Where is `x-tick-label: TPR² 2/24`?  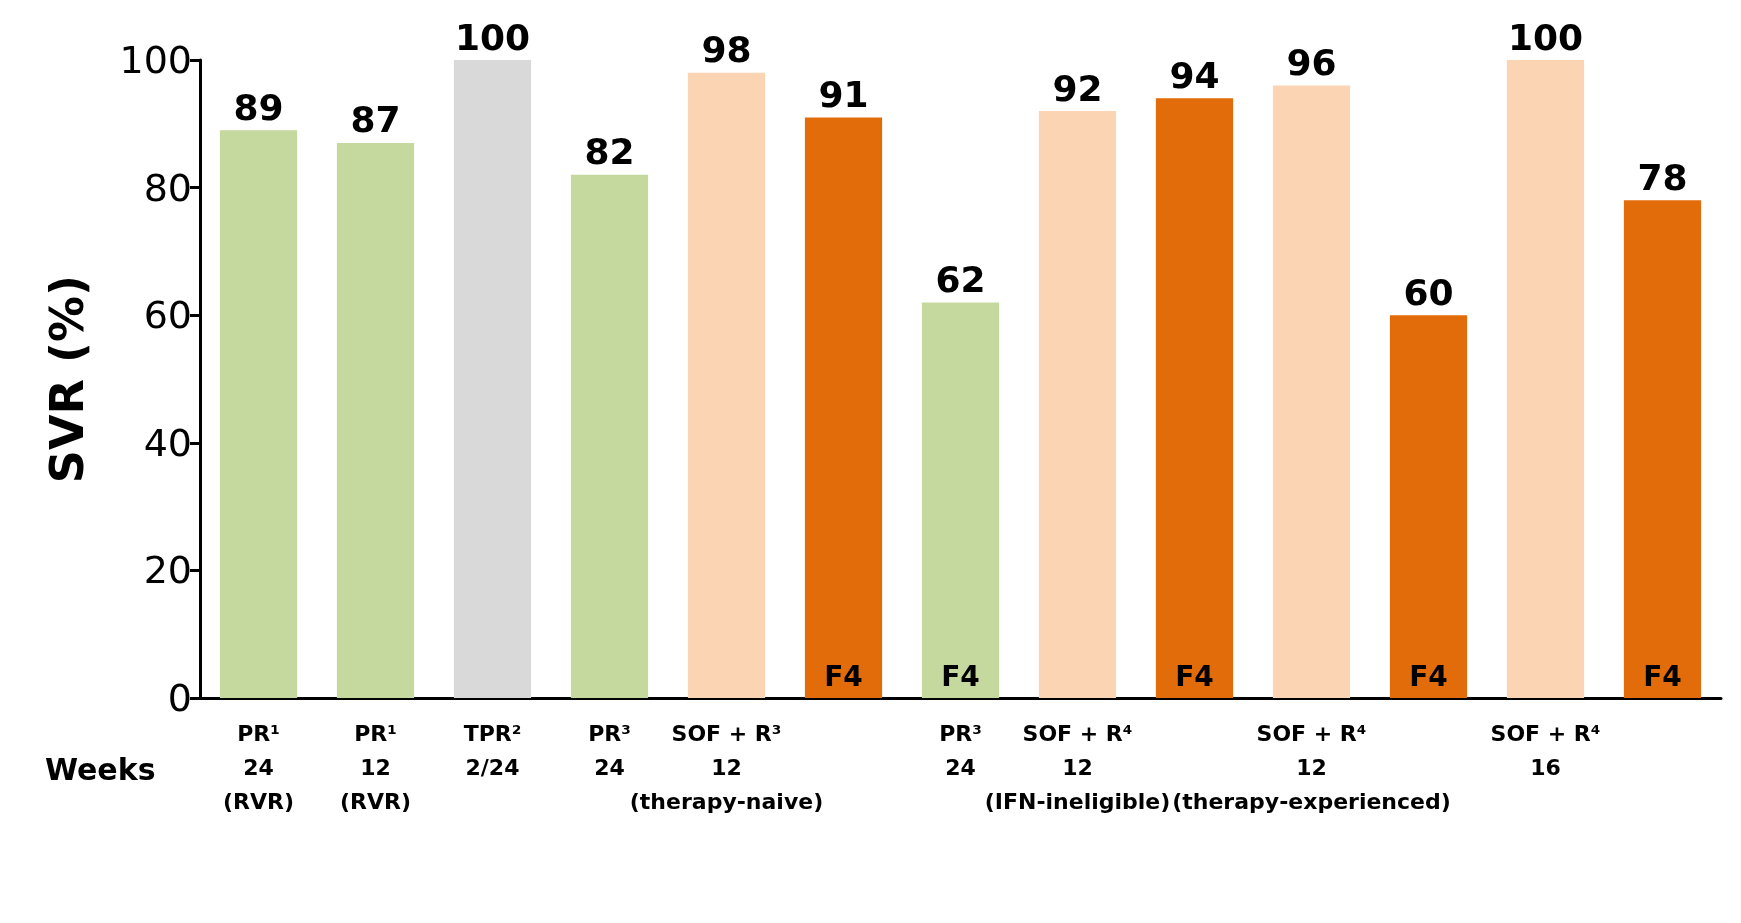 x-tick-label: TPR² 2/24 is located at coordinates (492, 750).